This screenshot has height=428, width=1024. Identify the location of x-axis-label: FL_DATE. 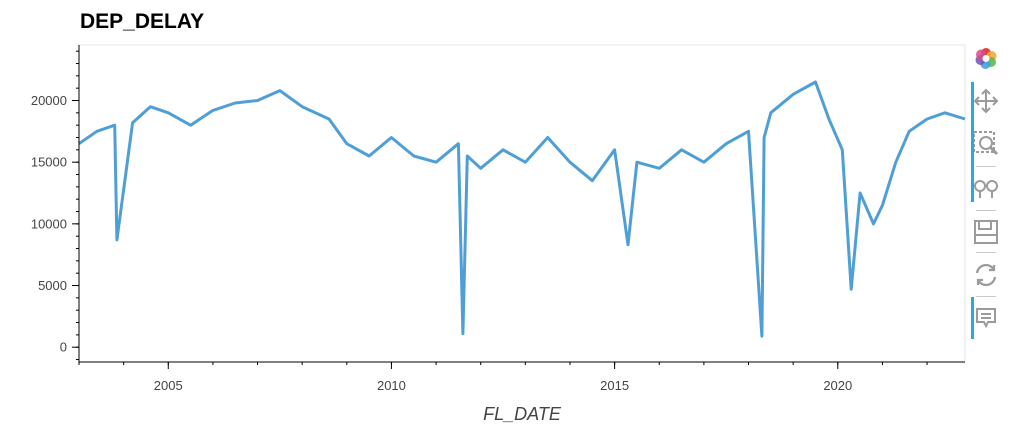
(522, 414).